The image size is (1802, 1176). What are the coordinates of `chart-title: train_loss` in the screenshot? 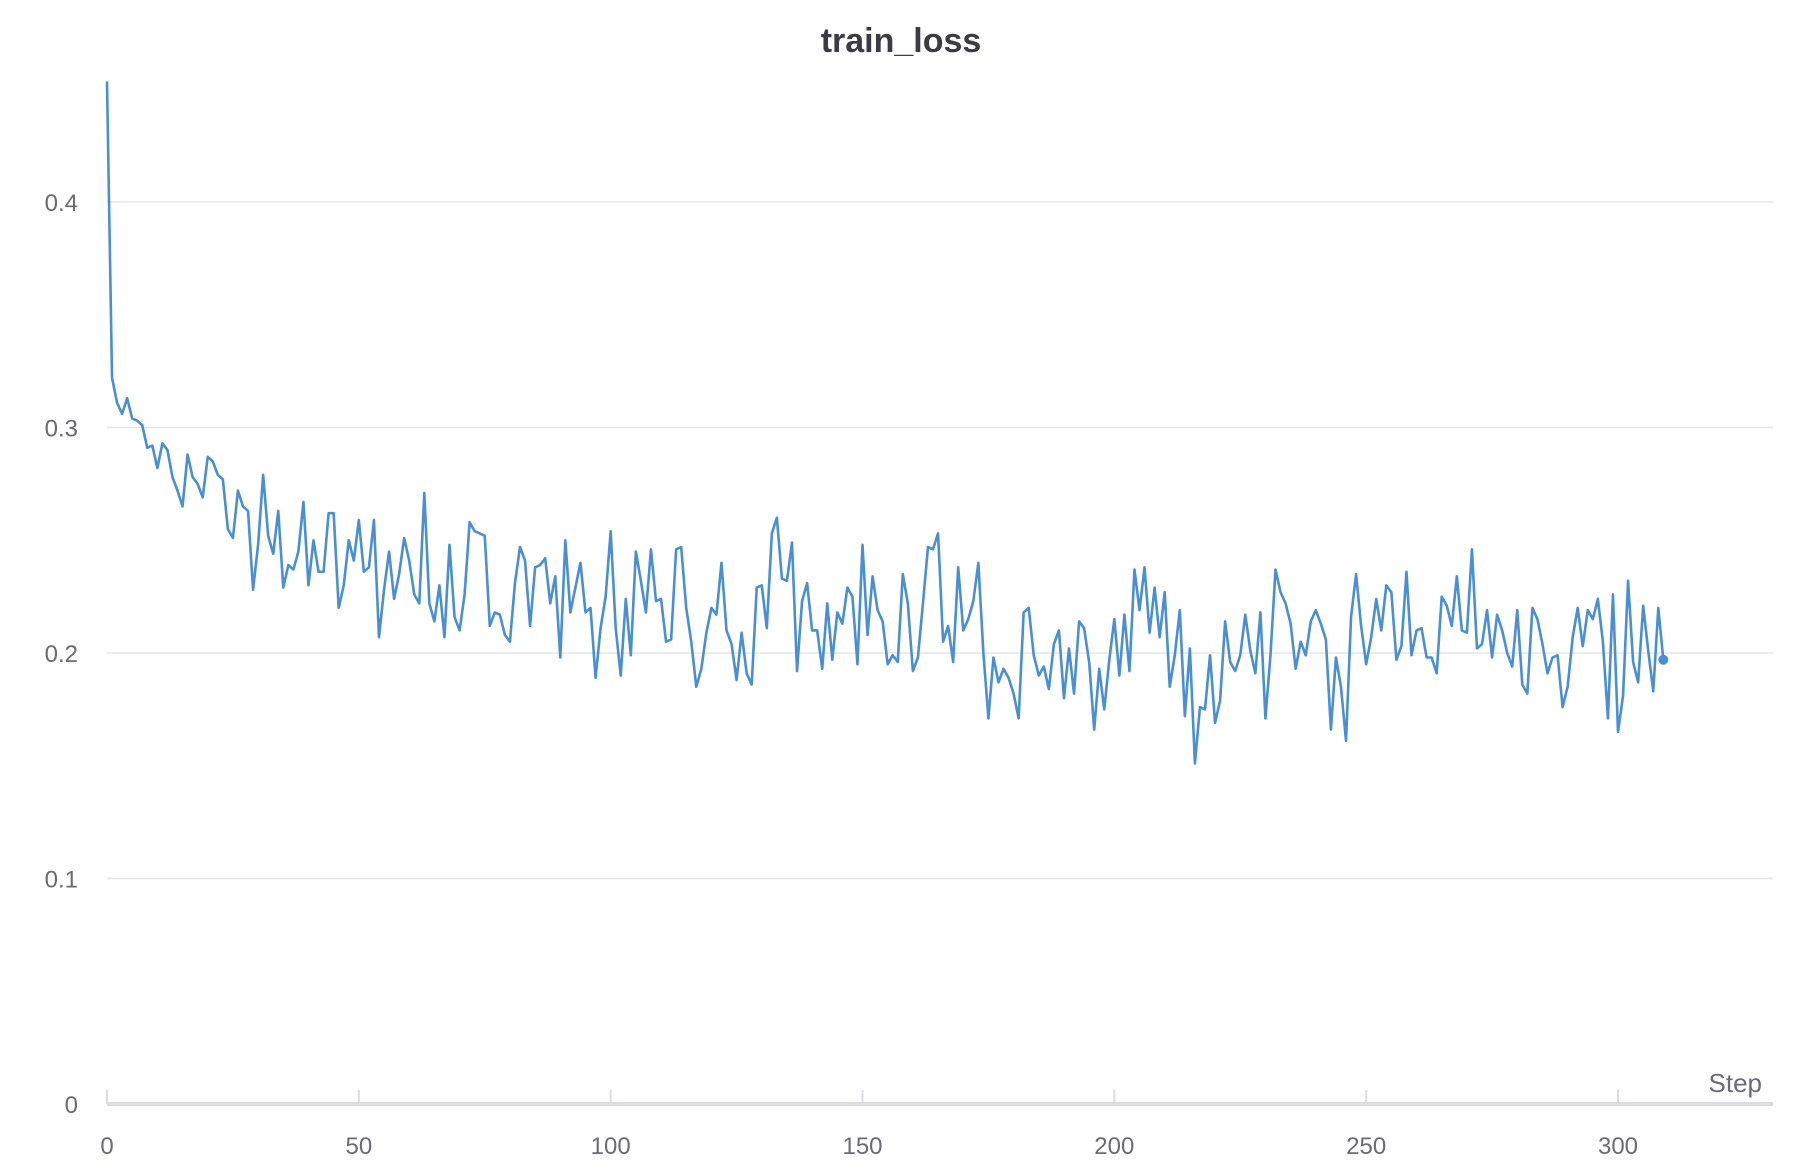 It's located at (901, 41).